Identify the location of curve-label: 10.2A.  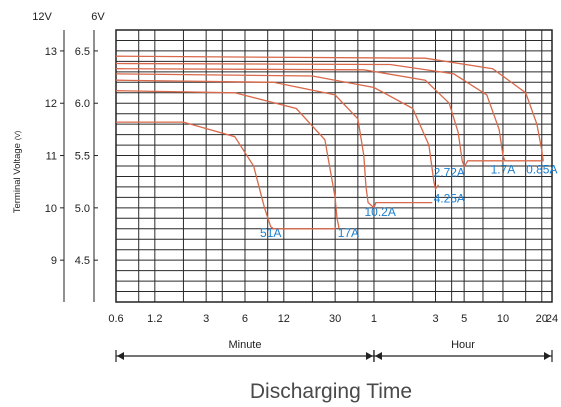
(379, 212).